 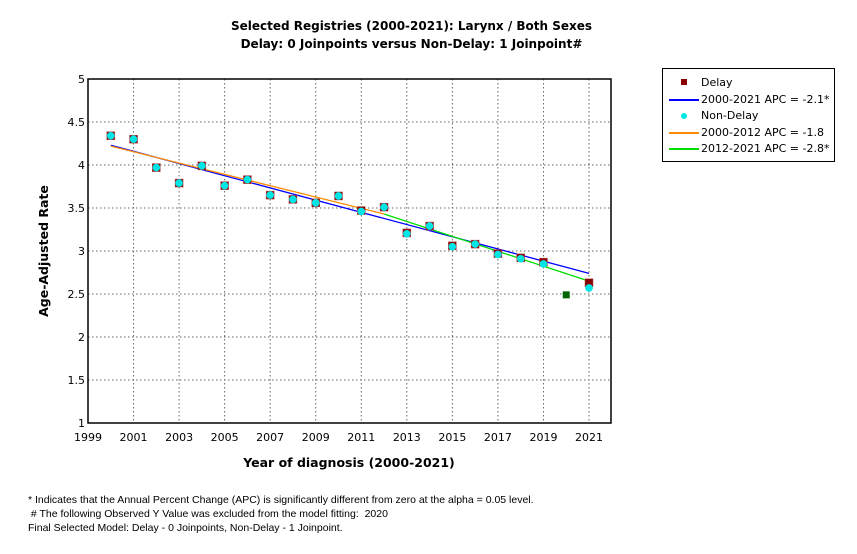 What do you see at coordinates (748, 83) in the screenshot?
I see `legend-item: Delay` at bounding box center [748, 83].